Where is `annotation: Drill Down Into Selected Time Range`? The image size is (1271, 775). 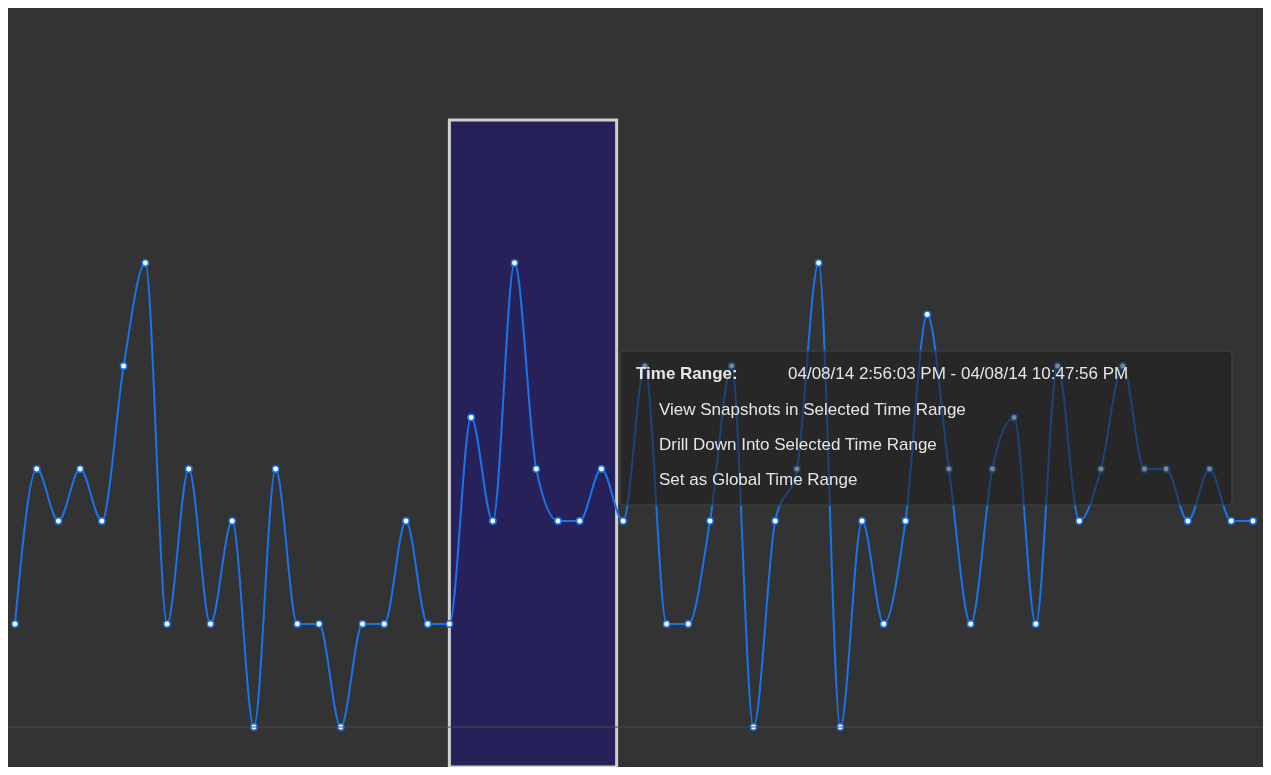
annotation: Drill Down Into Selected Time Range is located at coordinates (798, 444).